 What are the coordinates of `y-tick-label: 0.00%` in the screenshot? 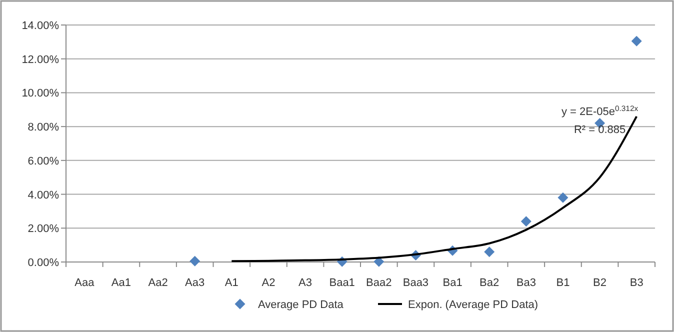 It's located at (44, 263).